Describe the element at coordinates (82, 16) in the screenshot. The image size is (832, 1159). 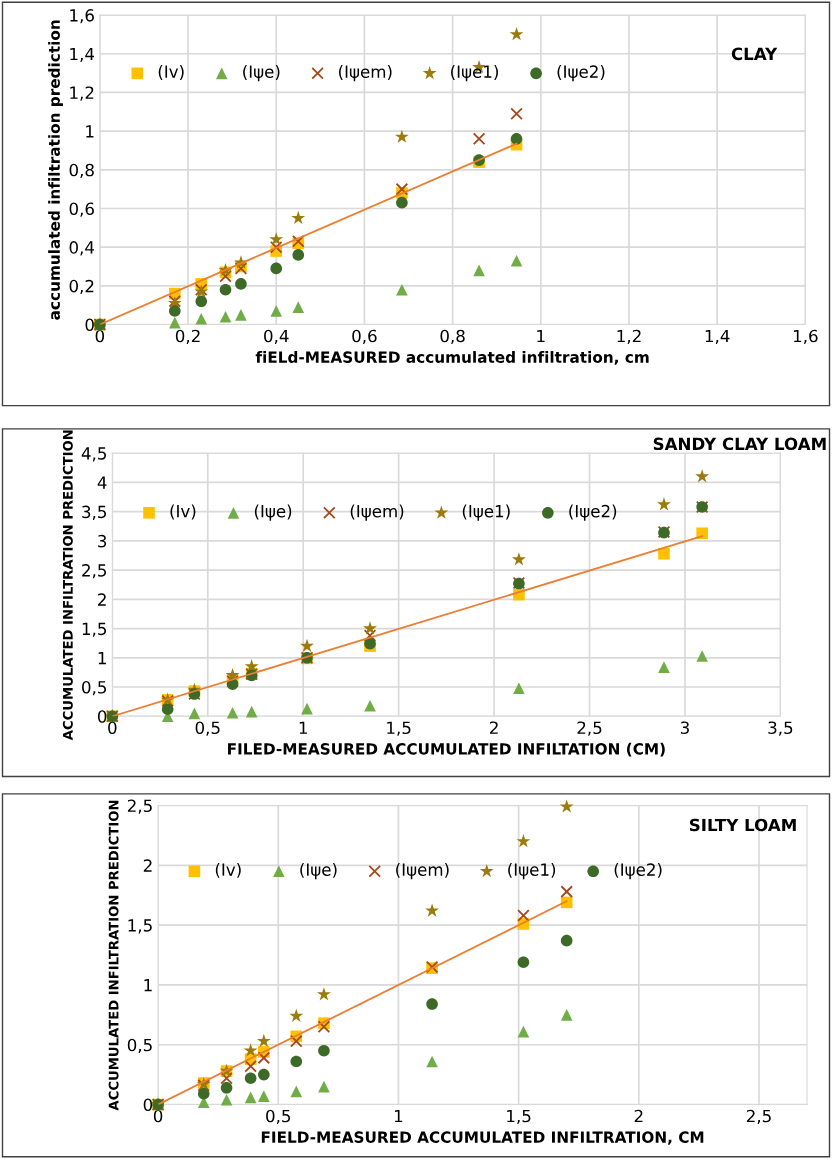
I see `y-tick-label: 1,6` at that location.